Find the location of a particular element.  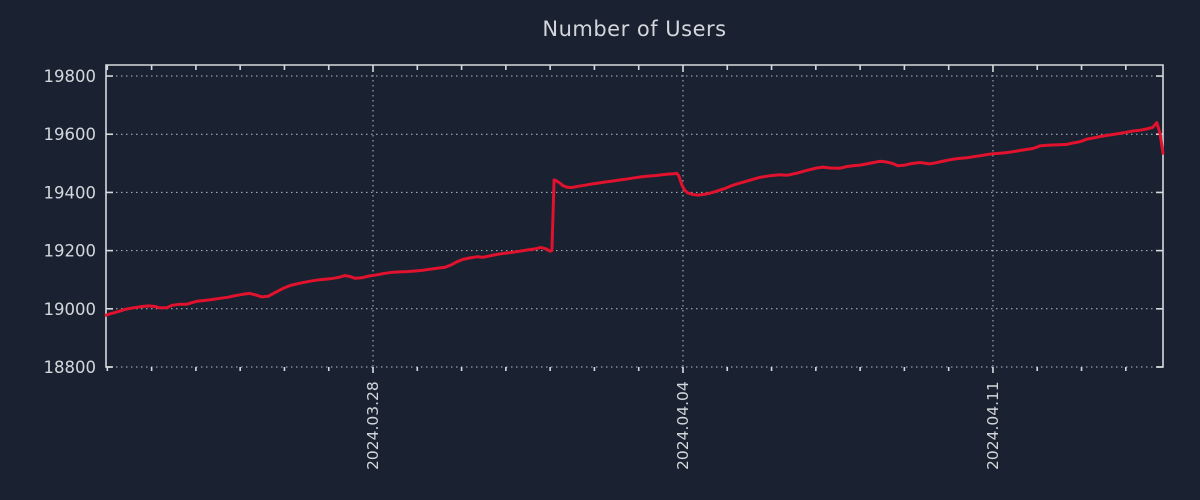

y-tick-label: 19600 is located at coordinates (70, 134).